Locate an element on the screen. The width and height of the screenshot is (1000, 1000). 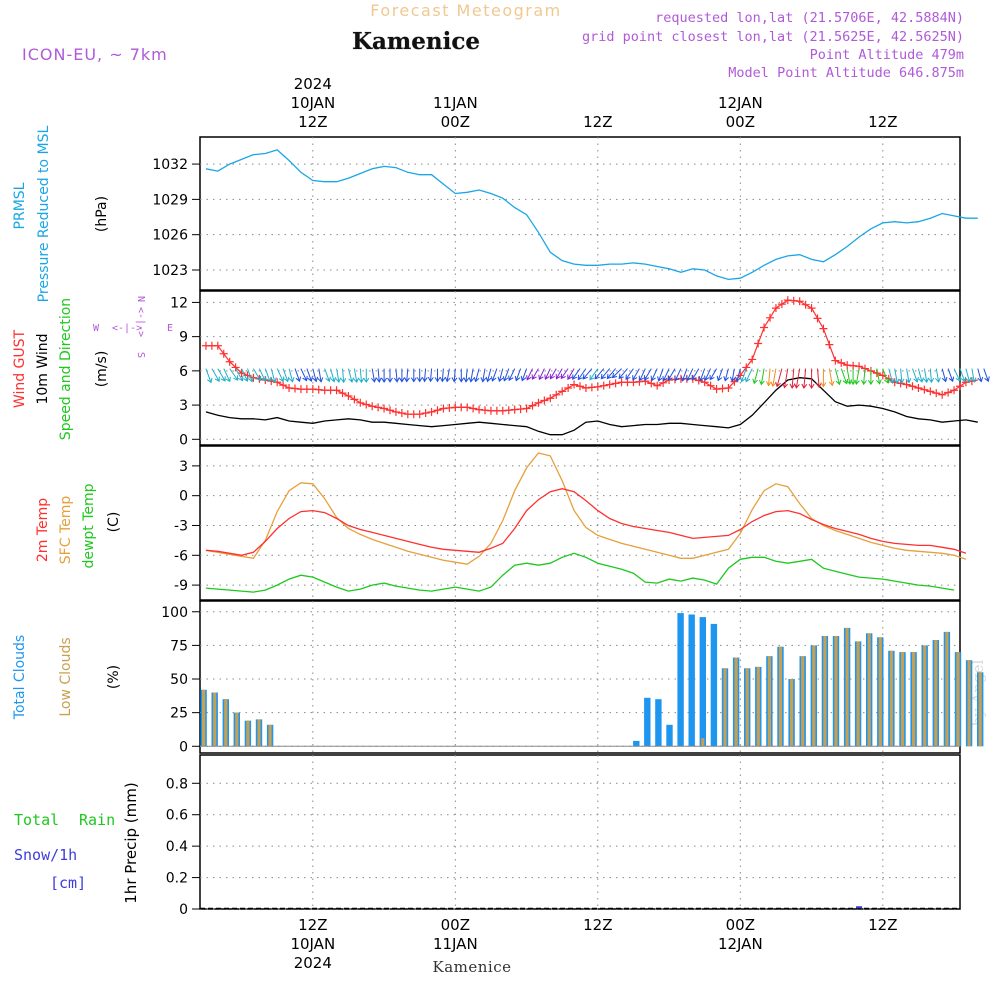
pressure-ytick-label: 1029 is located at coordinates (170, 200).